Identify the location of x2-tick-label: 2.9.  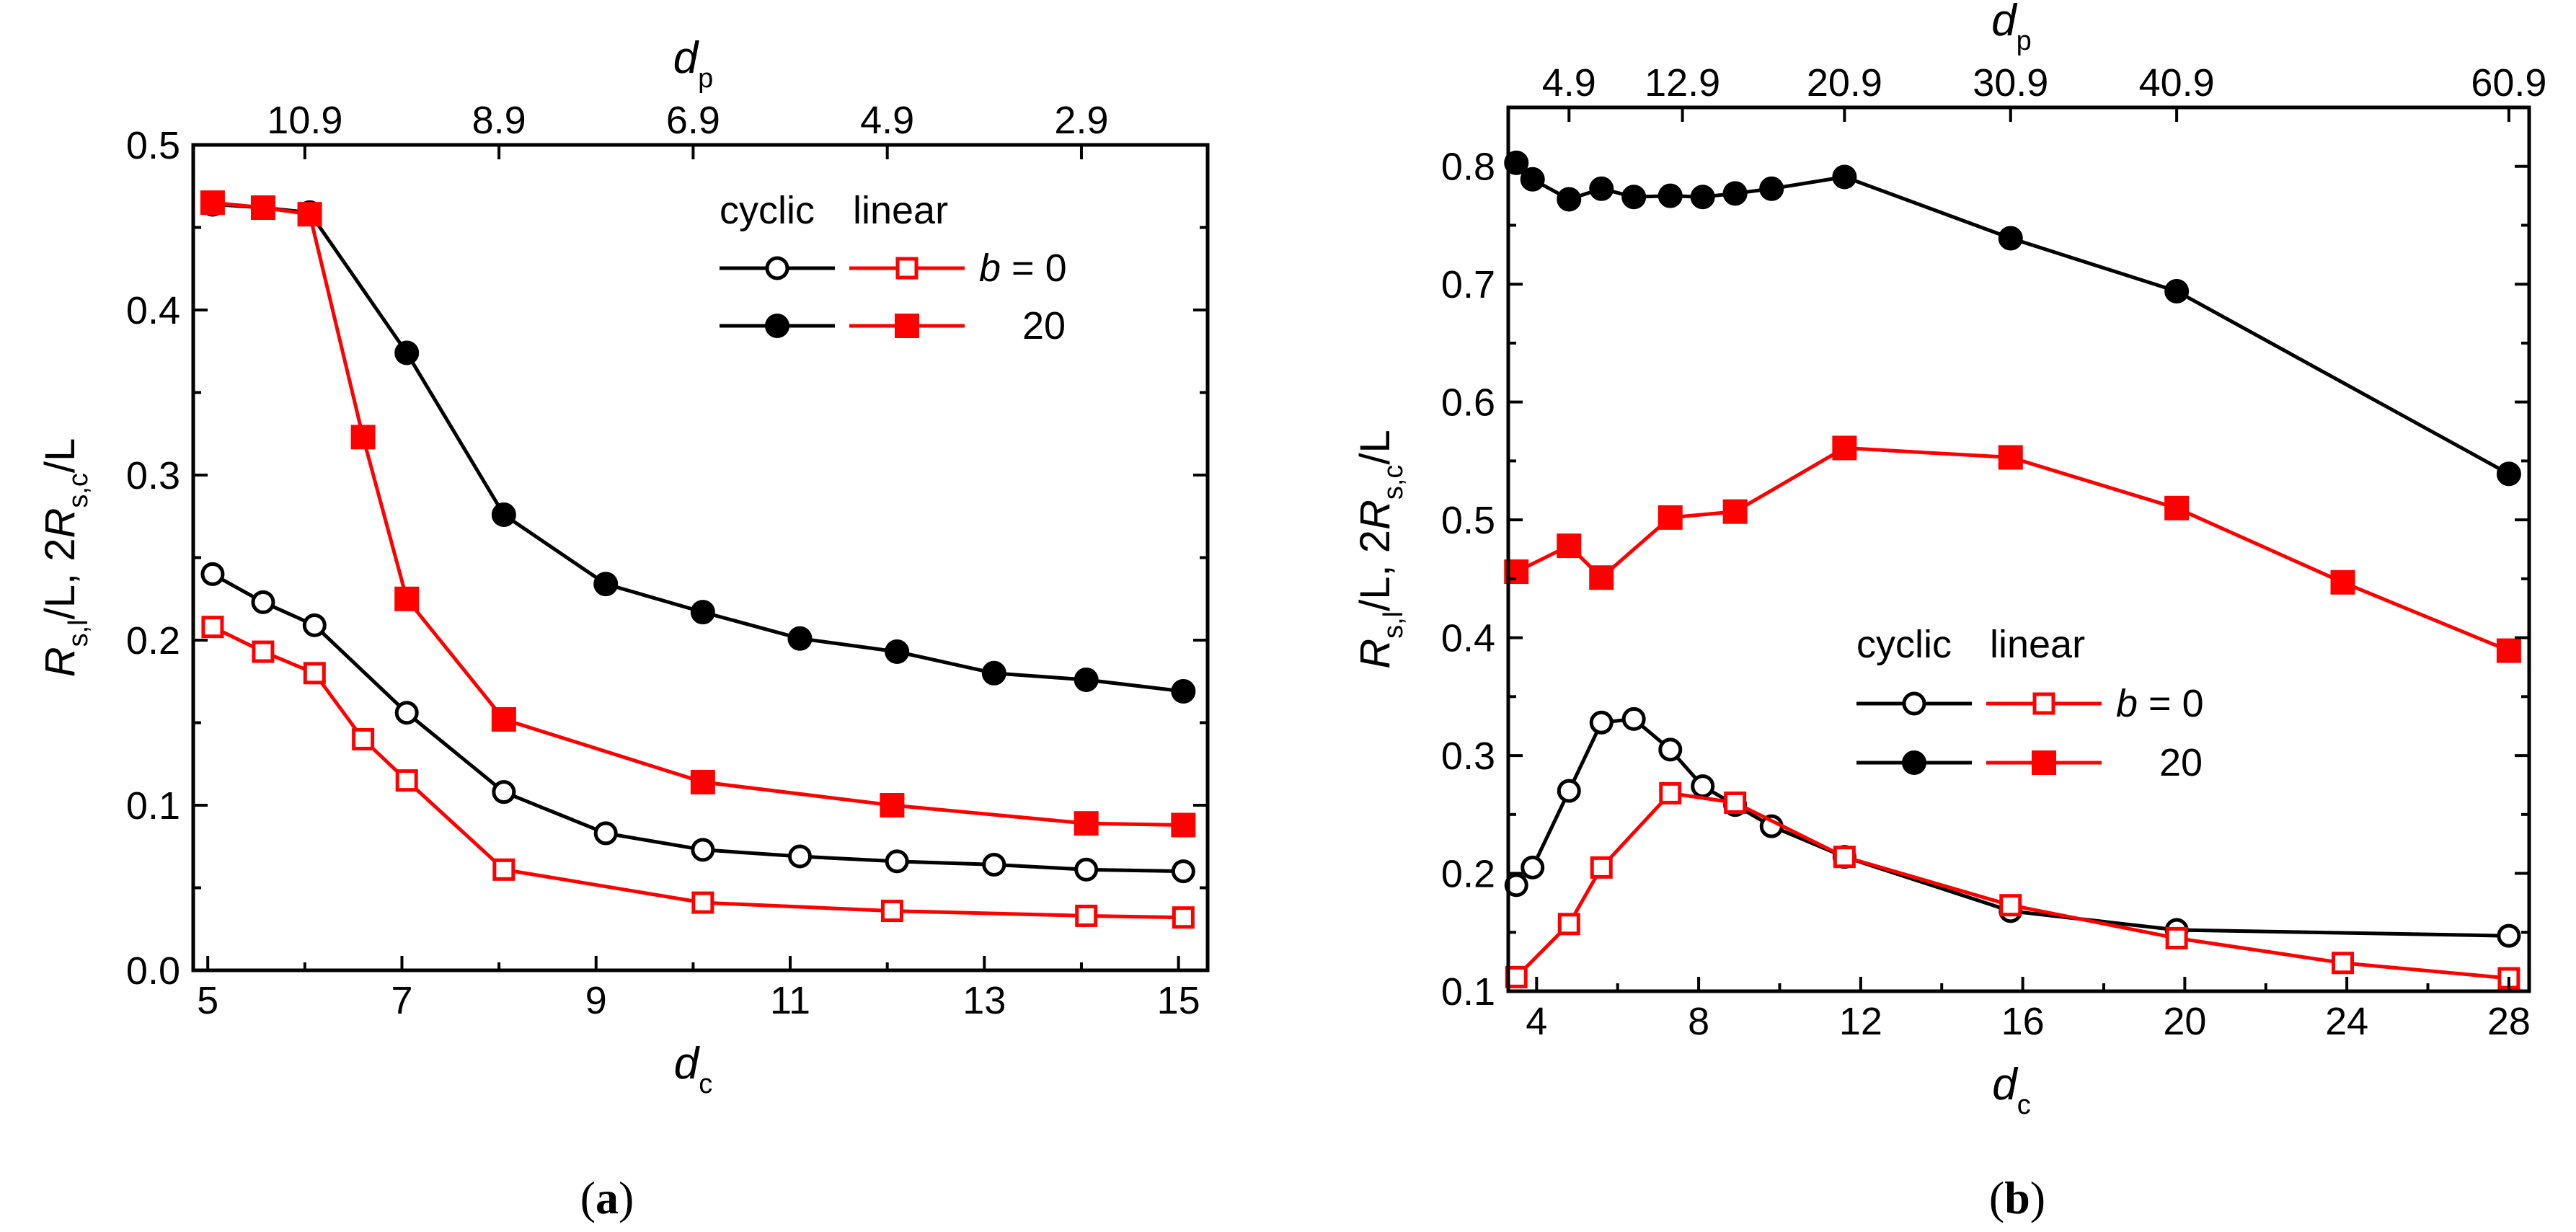
(1081, 121).